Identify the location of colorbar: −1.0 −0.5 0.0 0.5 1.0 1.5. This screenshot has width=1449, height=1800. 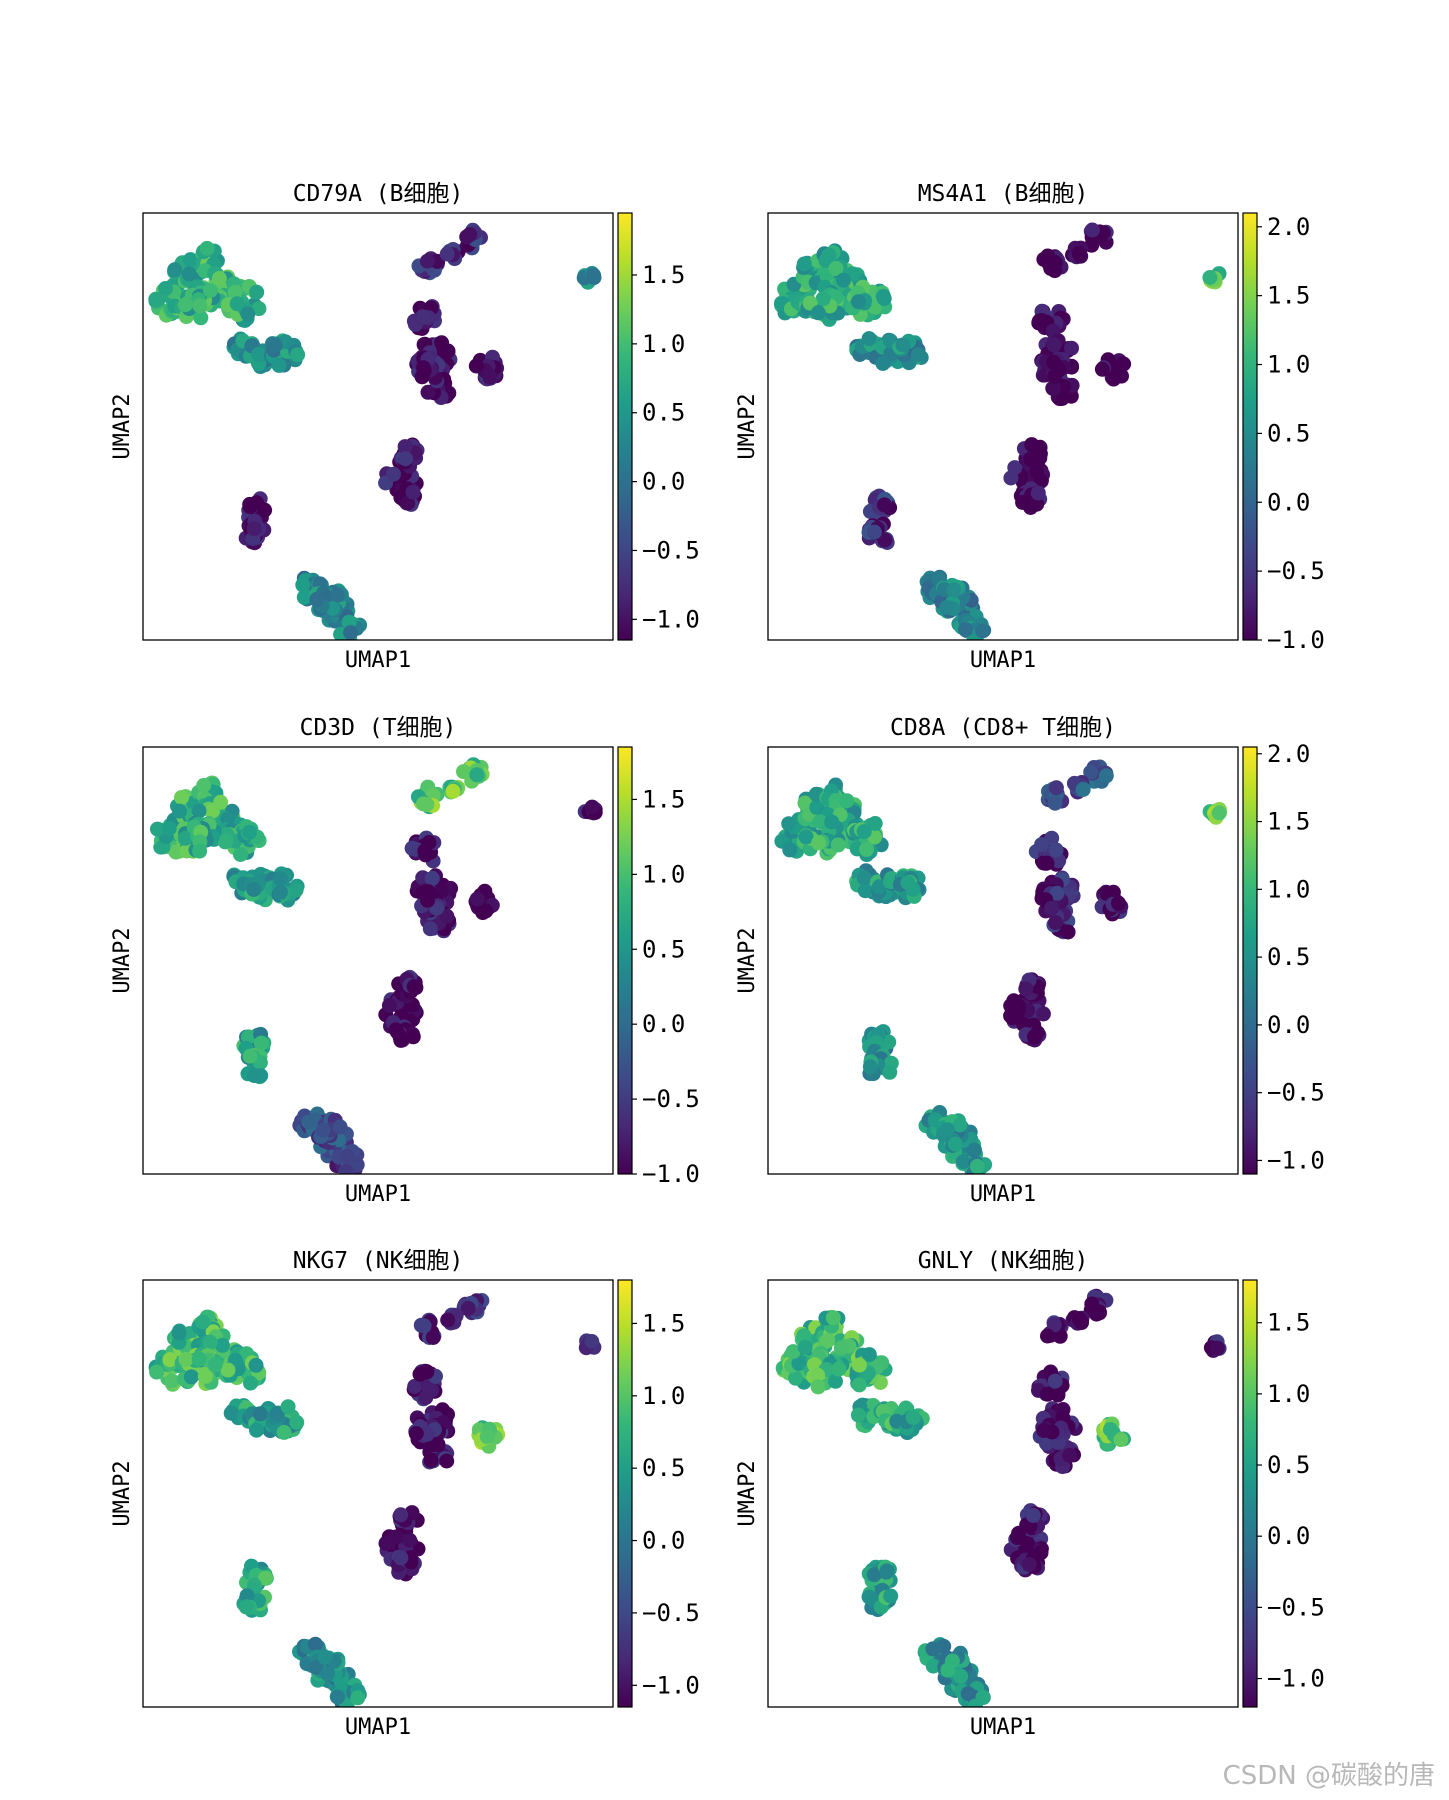
(658, 426).